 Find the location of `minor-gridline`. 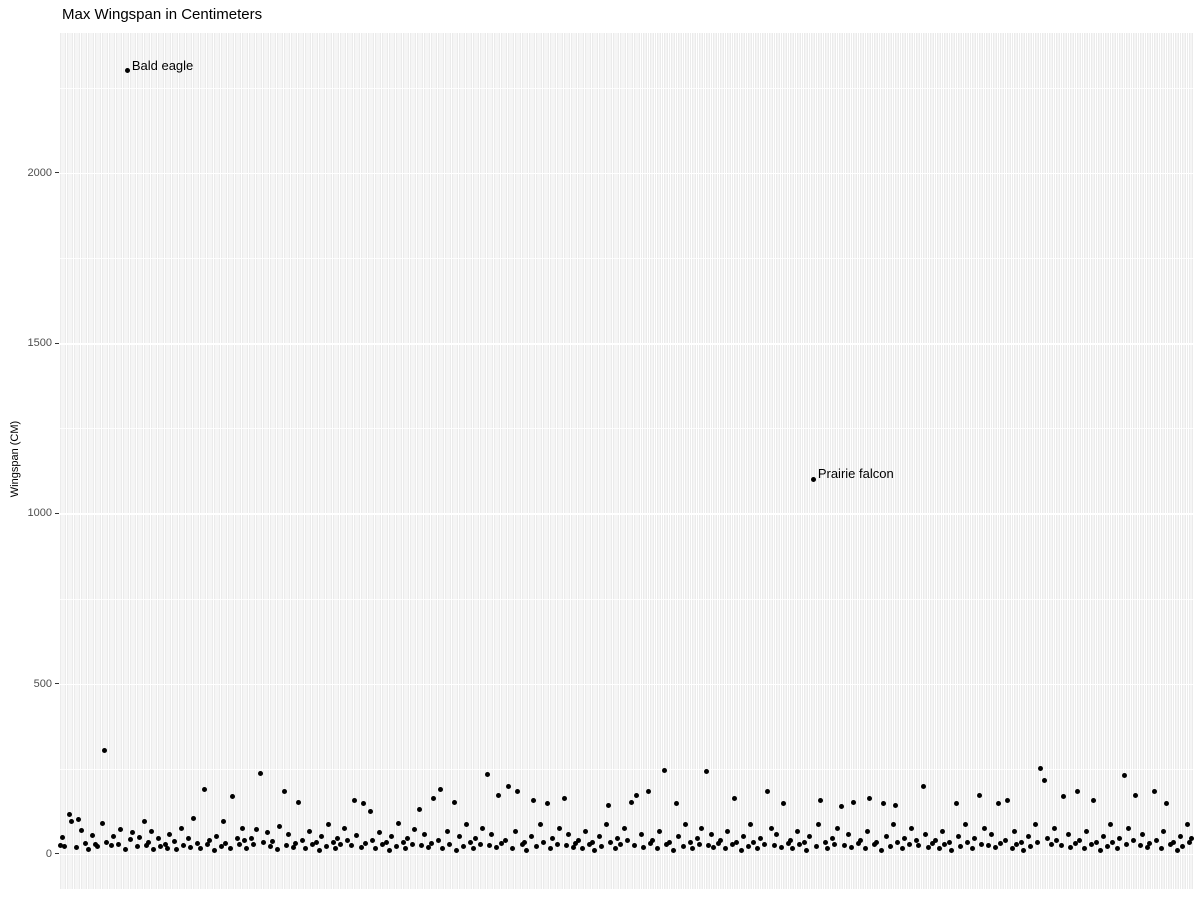

minor-gridline is located at coordinates (626, 259).